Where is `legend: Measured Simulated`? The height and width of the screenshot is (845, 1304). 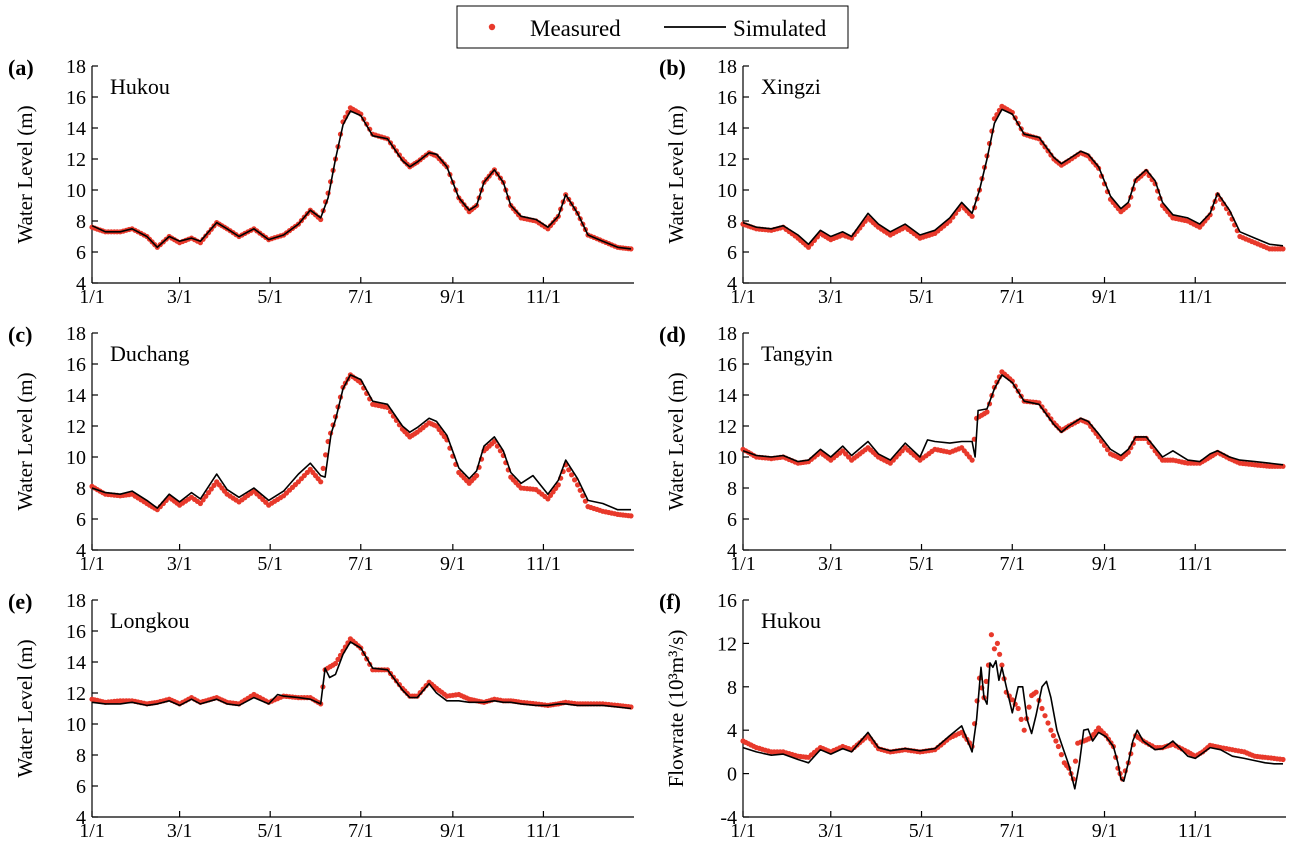
legend: Measured Simulated is located at coordinates (652, 27).